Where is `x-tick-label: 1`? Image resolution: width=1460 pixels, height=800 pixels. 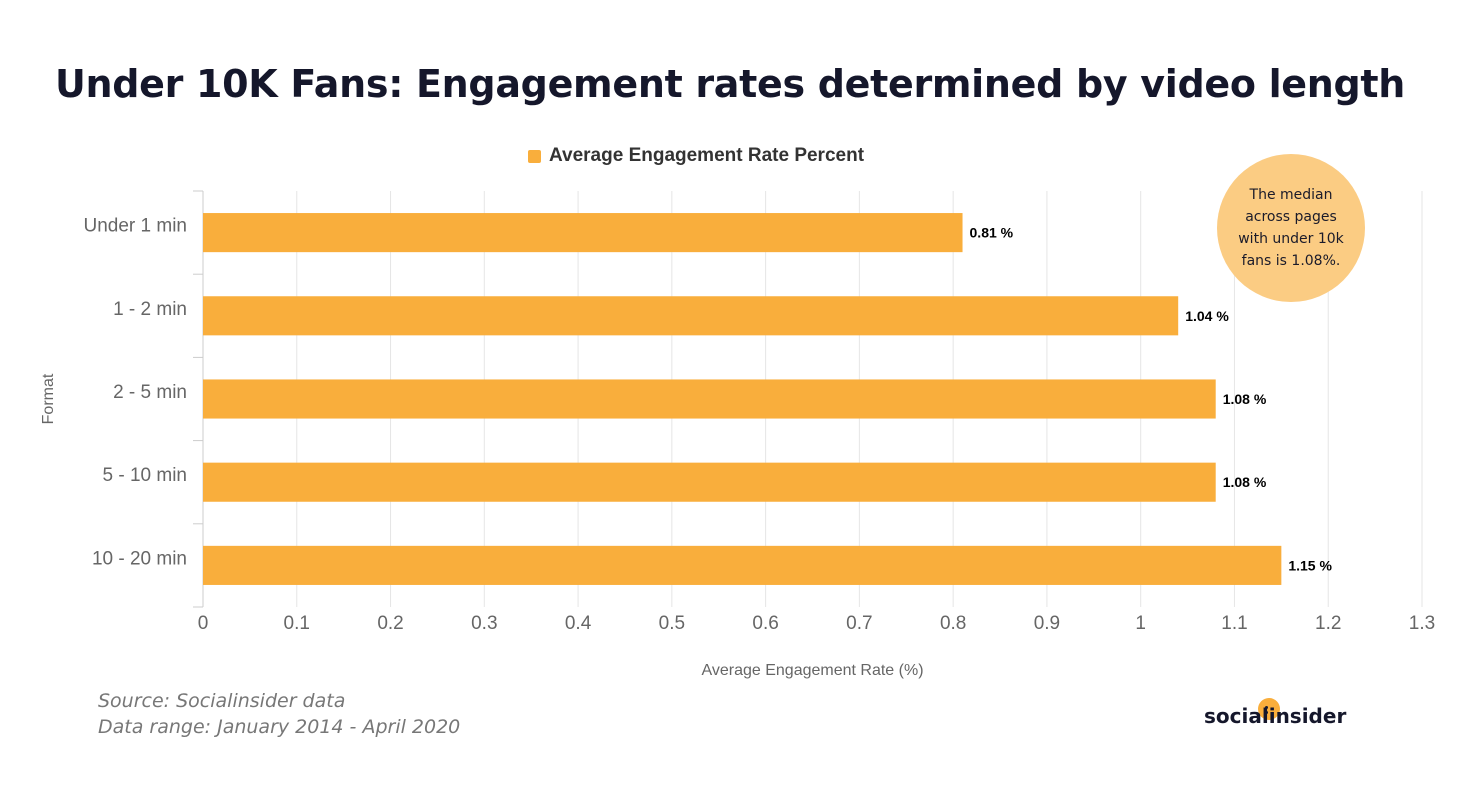 x-tick-label: 1 is located at coordinates (1140, 623).